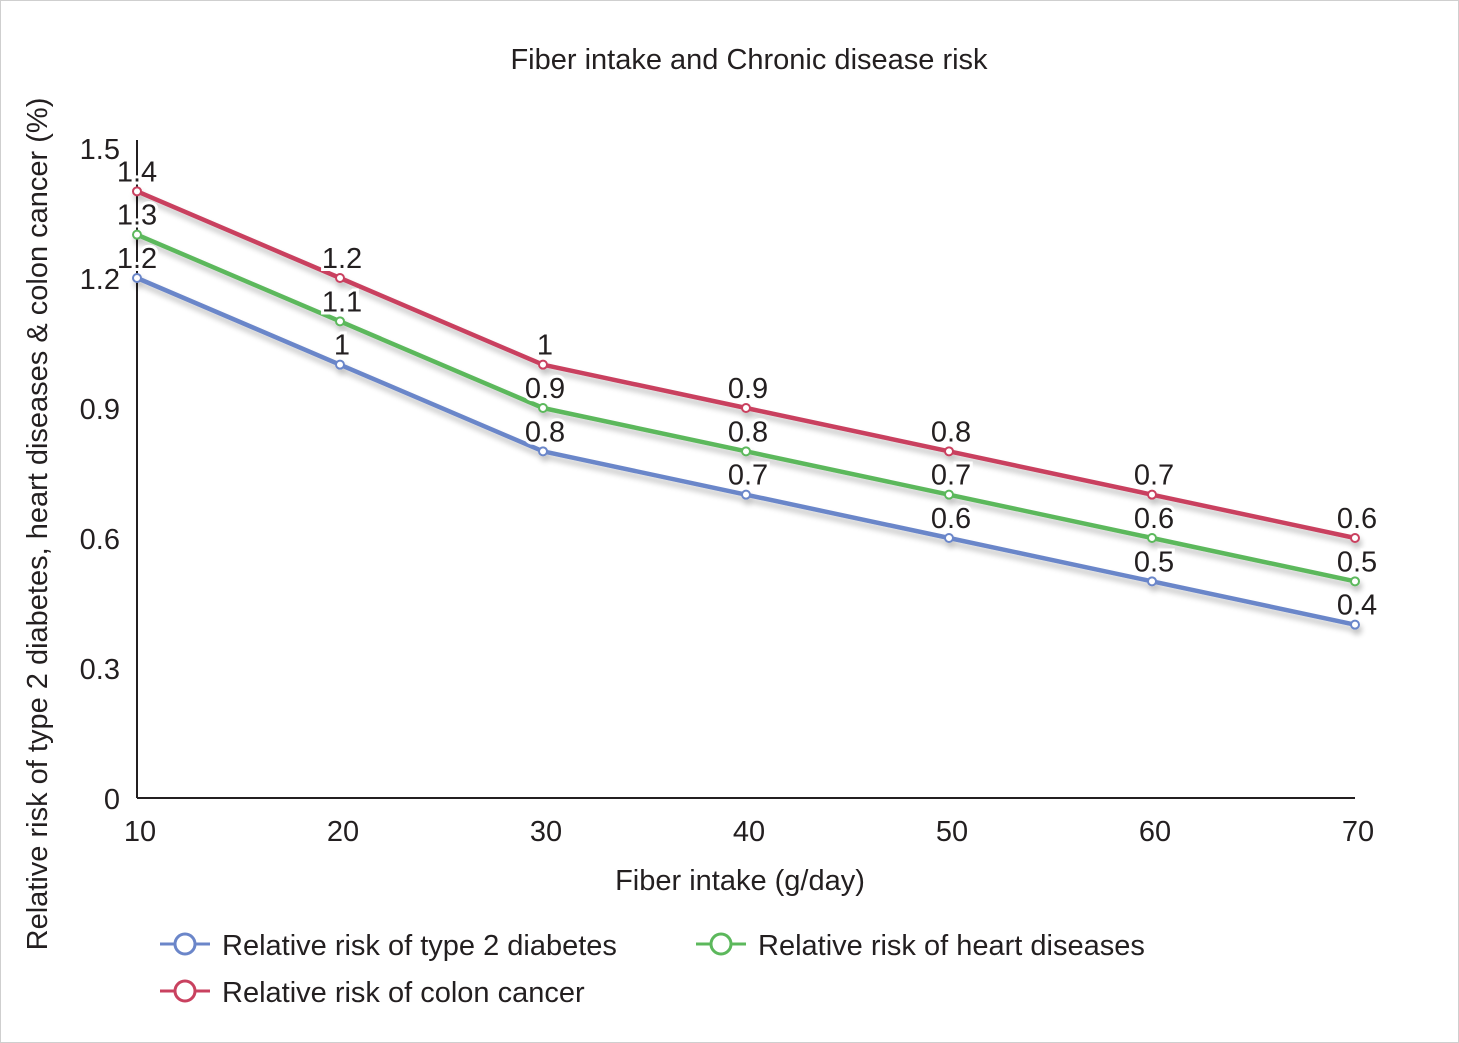 This screenshot has height=1043, width=1459. Describe the element at coordinates (137, 172) in the screenshot. I see `data-label: 1.4` at that location.